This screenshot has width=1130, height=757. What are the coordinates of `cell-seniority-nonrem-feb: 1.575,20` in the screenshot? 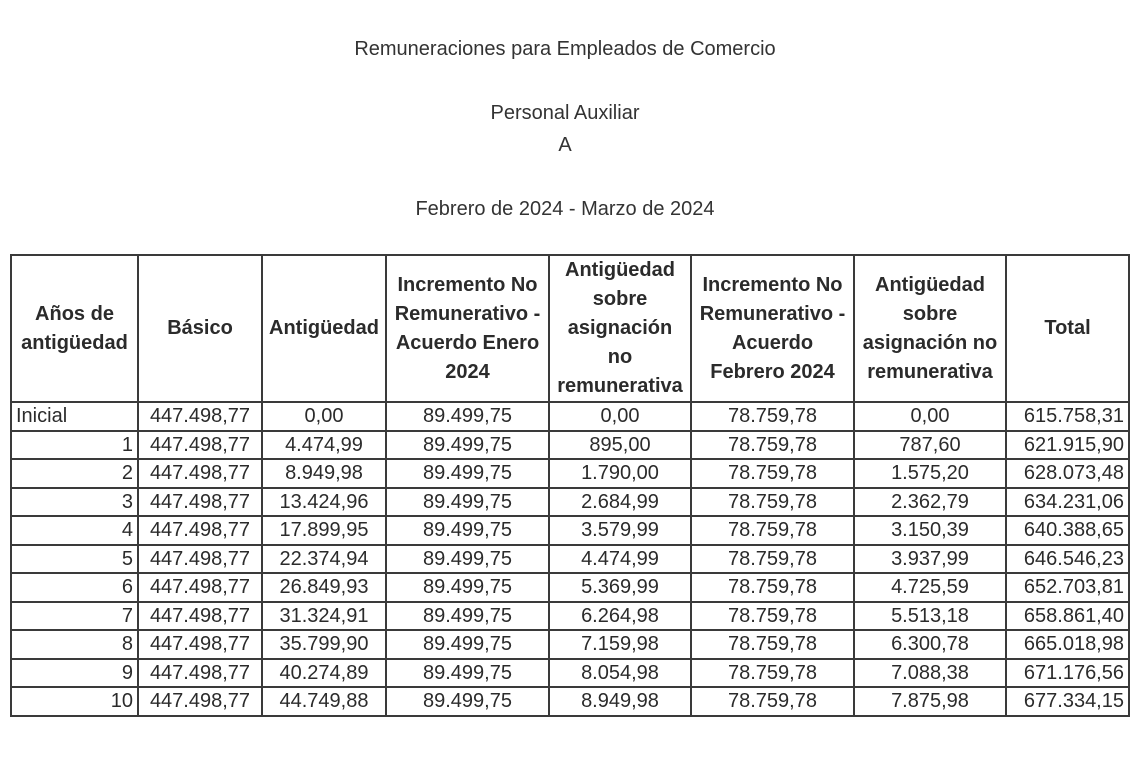 It's located at (930, 473).